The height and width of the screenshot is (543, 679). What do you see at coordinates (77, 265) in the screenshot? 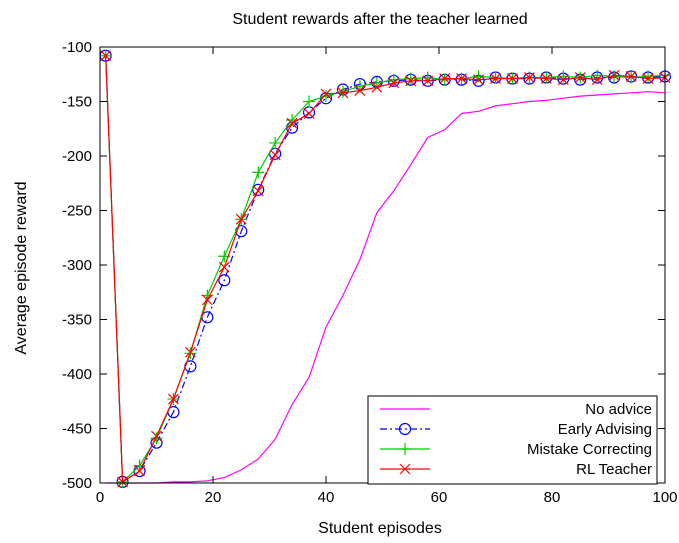
I see `y-tick-label: -300` at bounding box center [77, 265].